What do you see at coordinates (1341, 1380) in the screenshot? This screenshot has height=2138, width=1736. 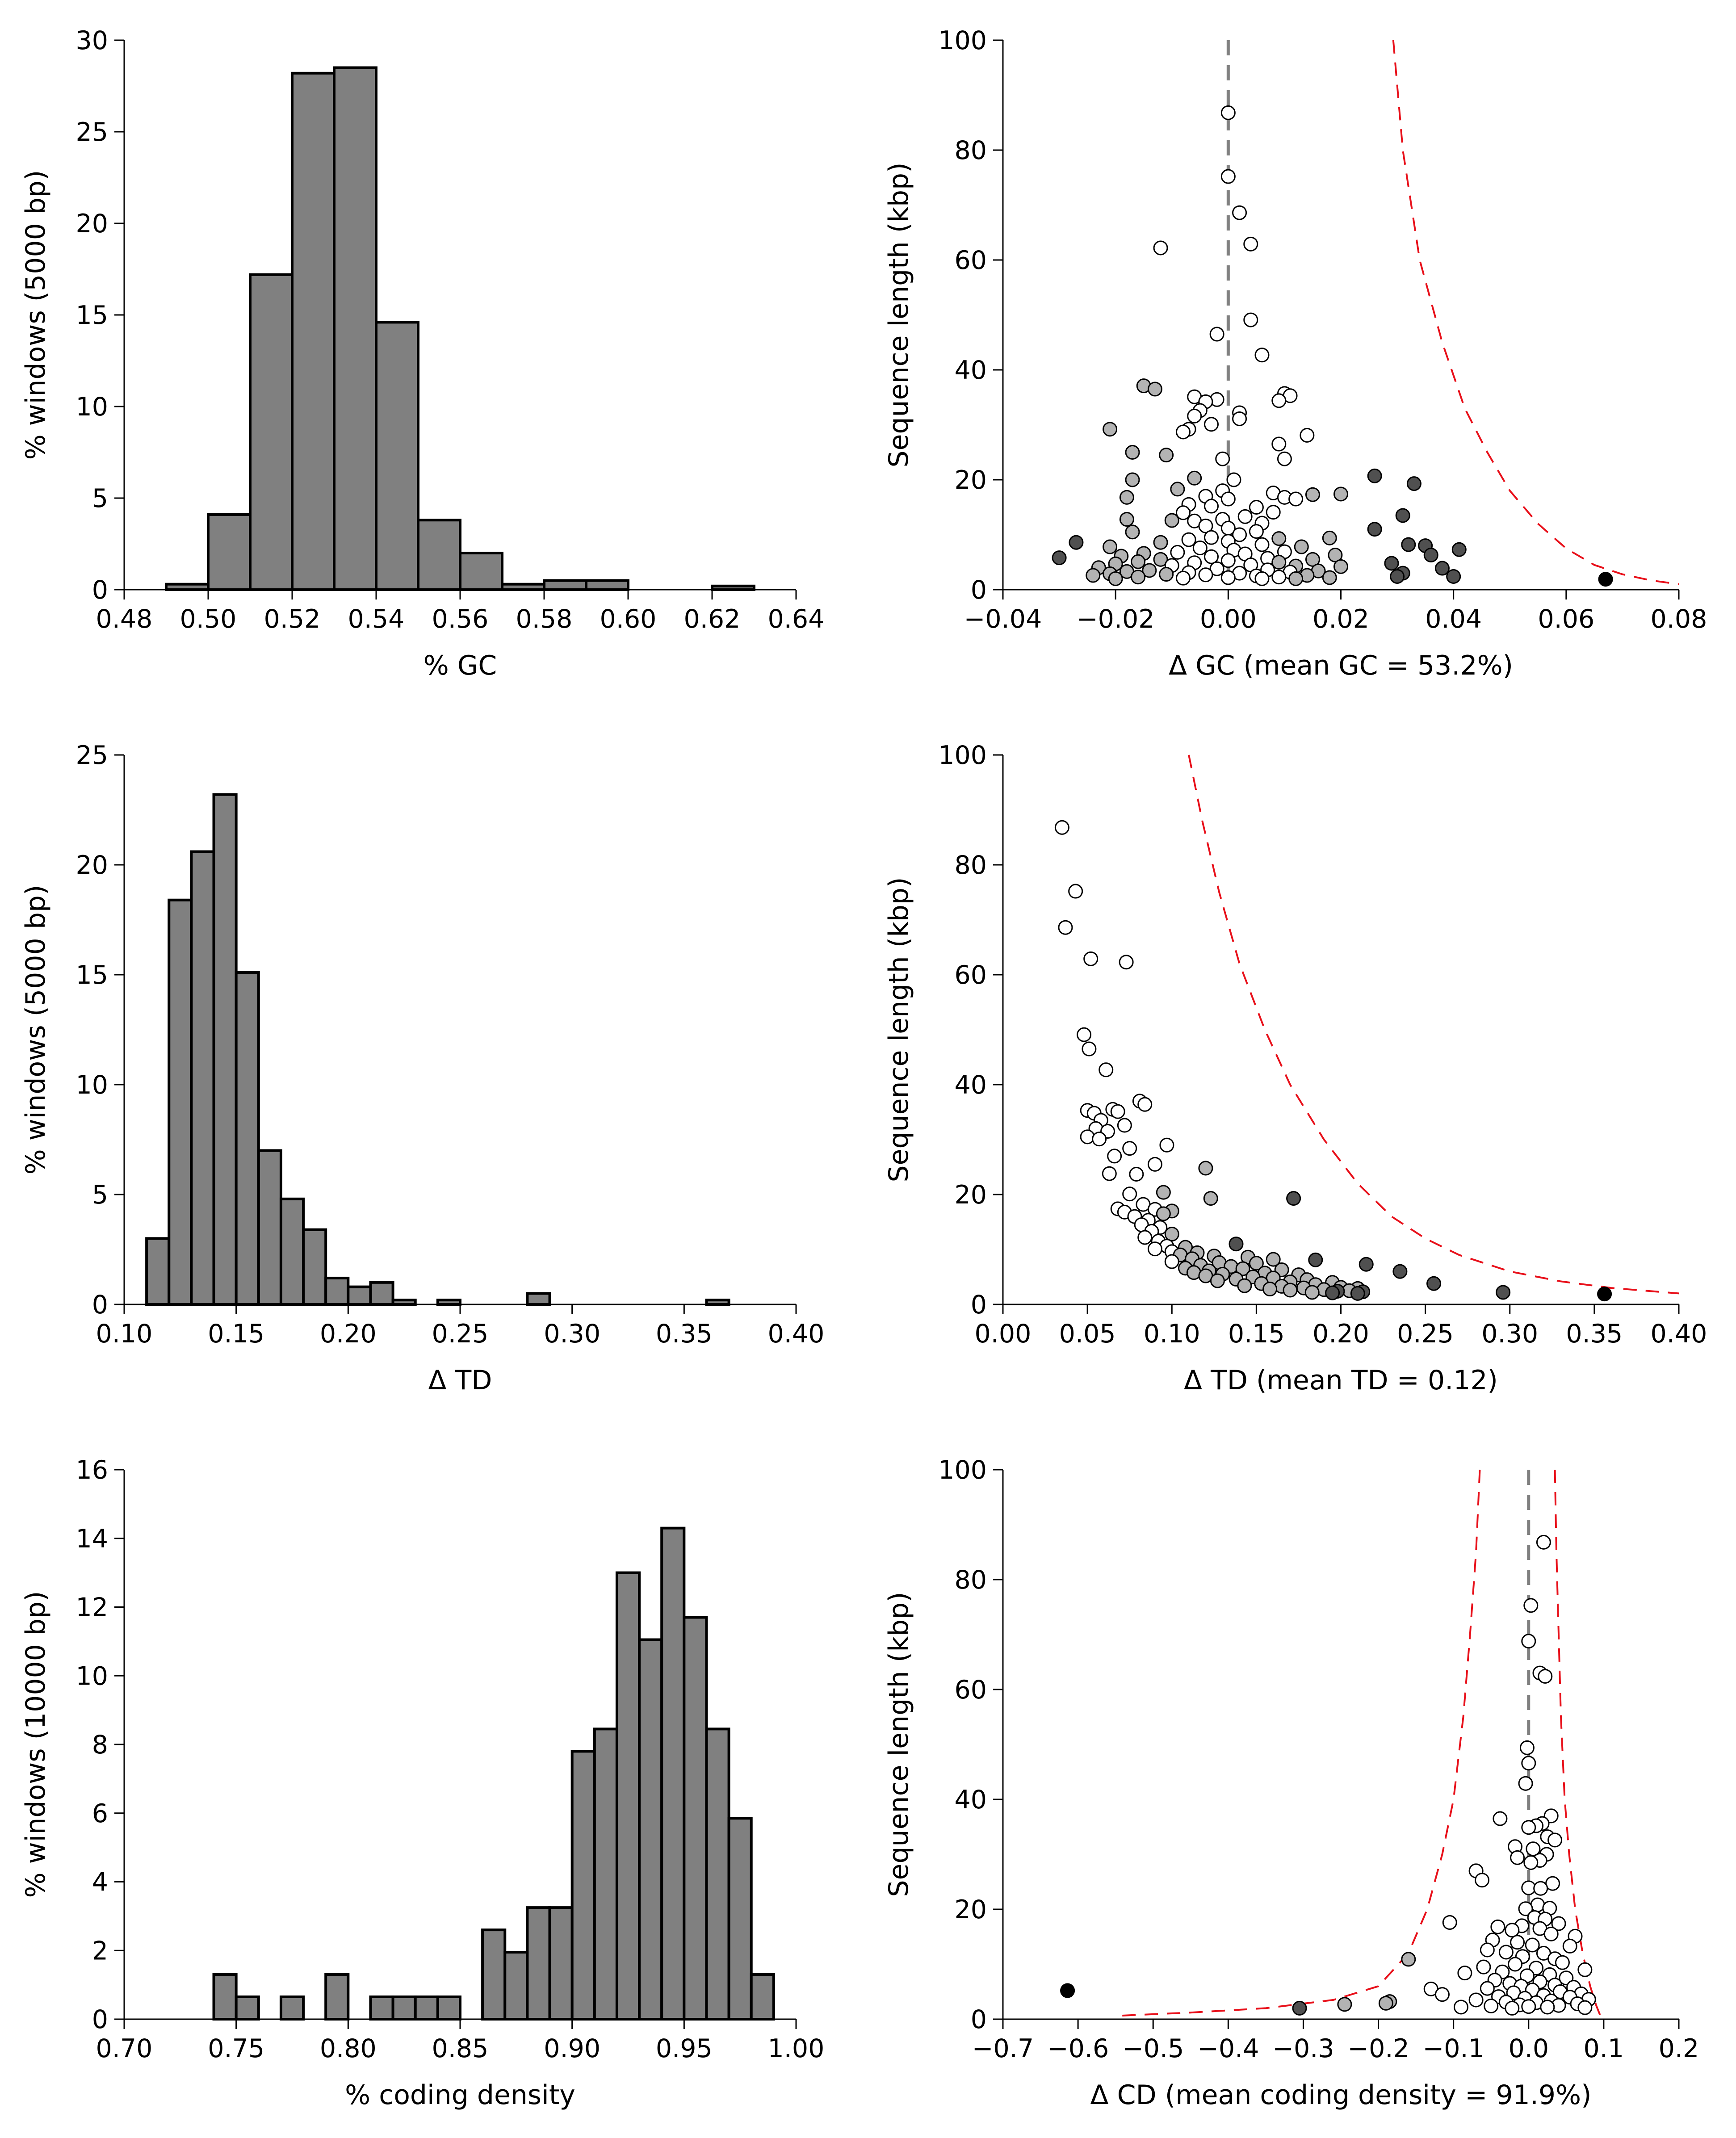 I see `x-axis-label: Δ TD (mean TD = 0.12)` at bounding box center [1341, 1380].